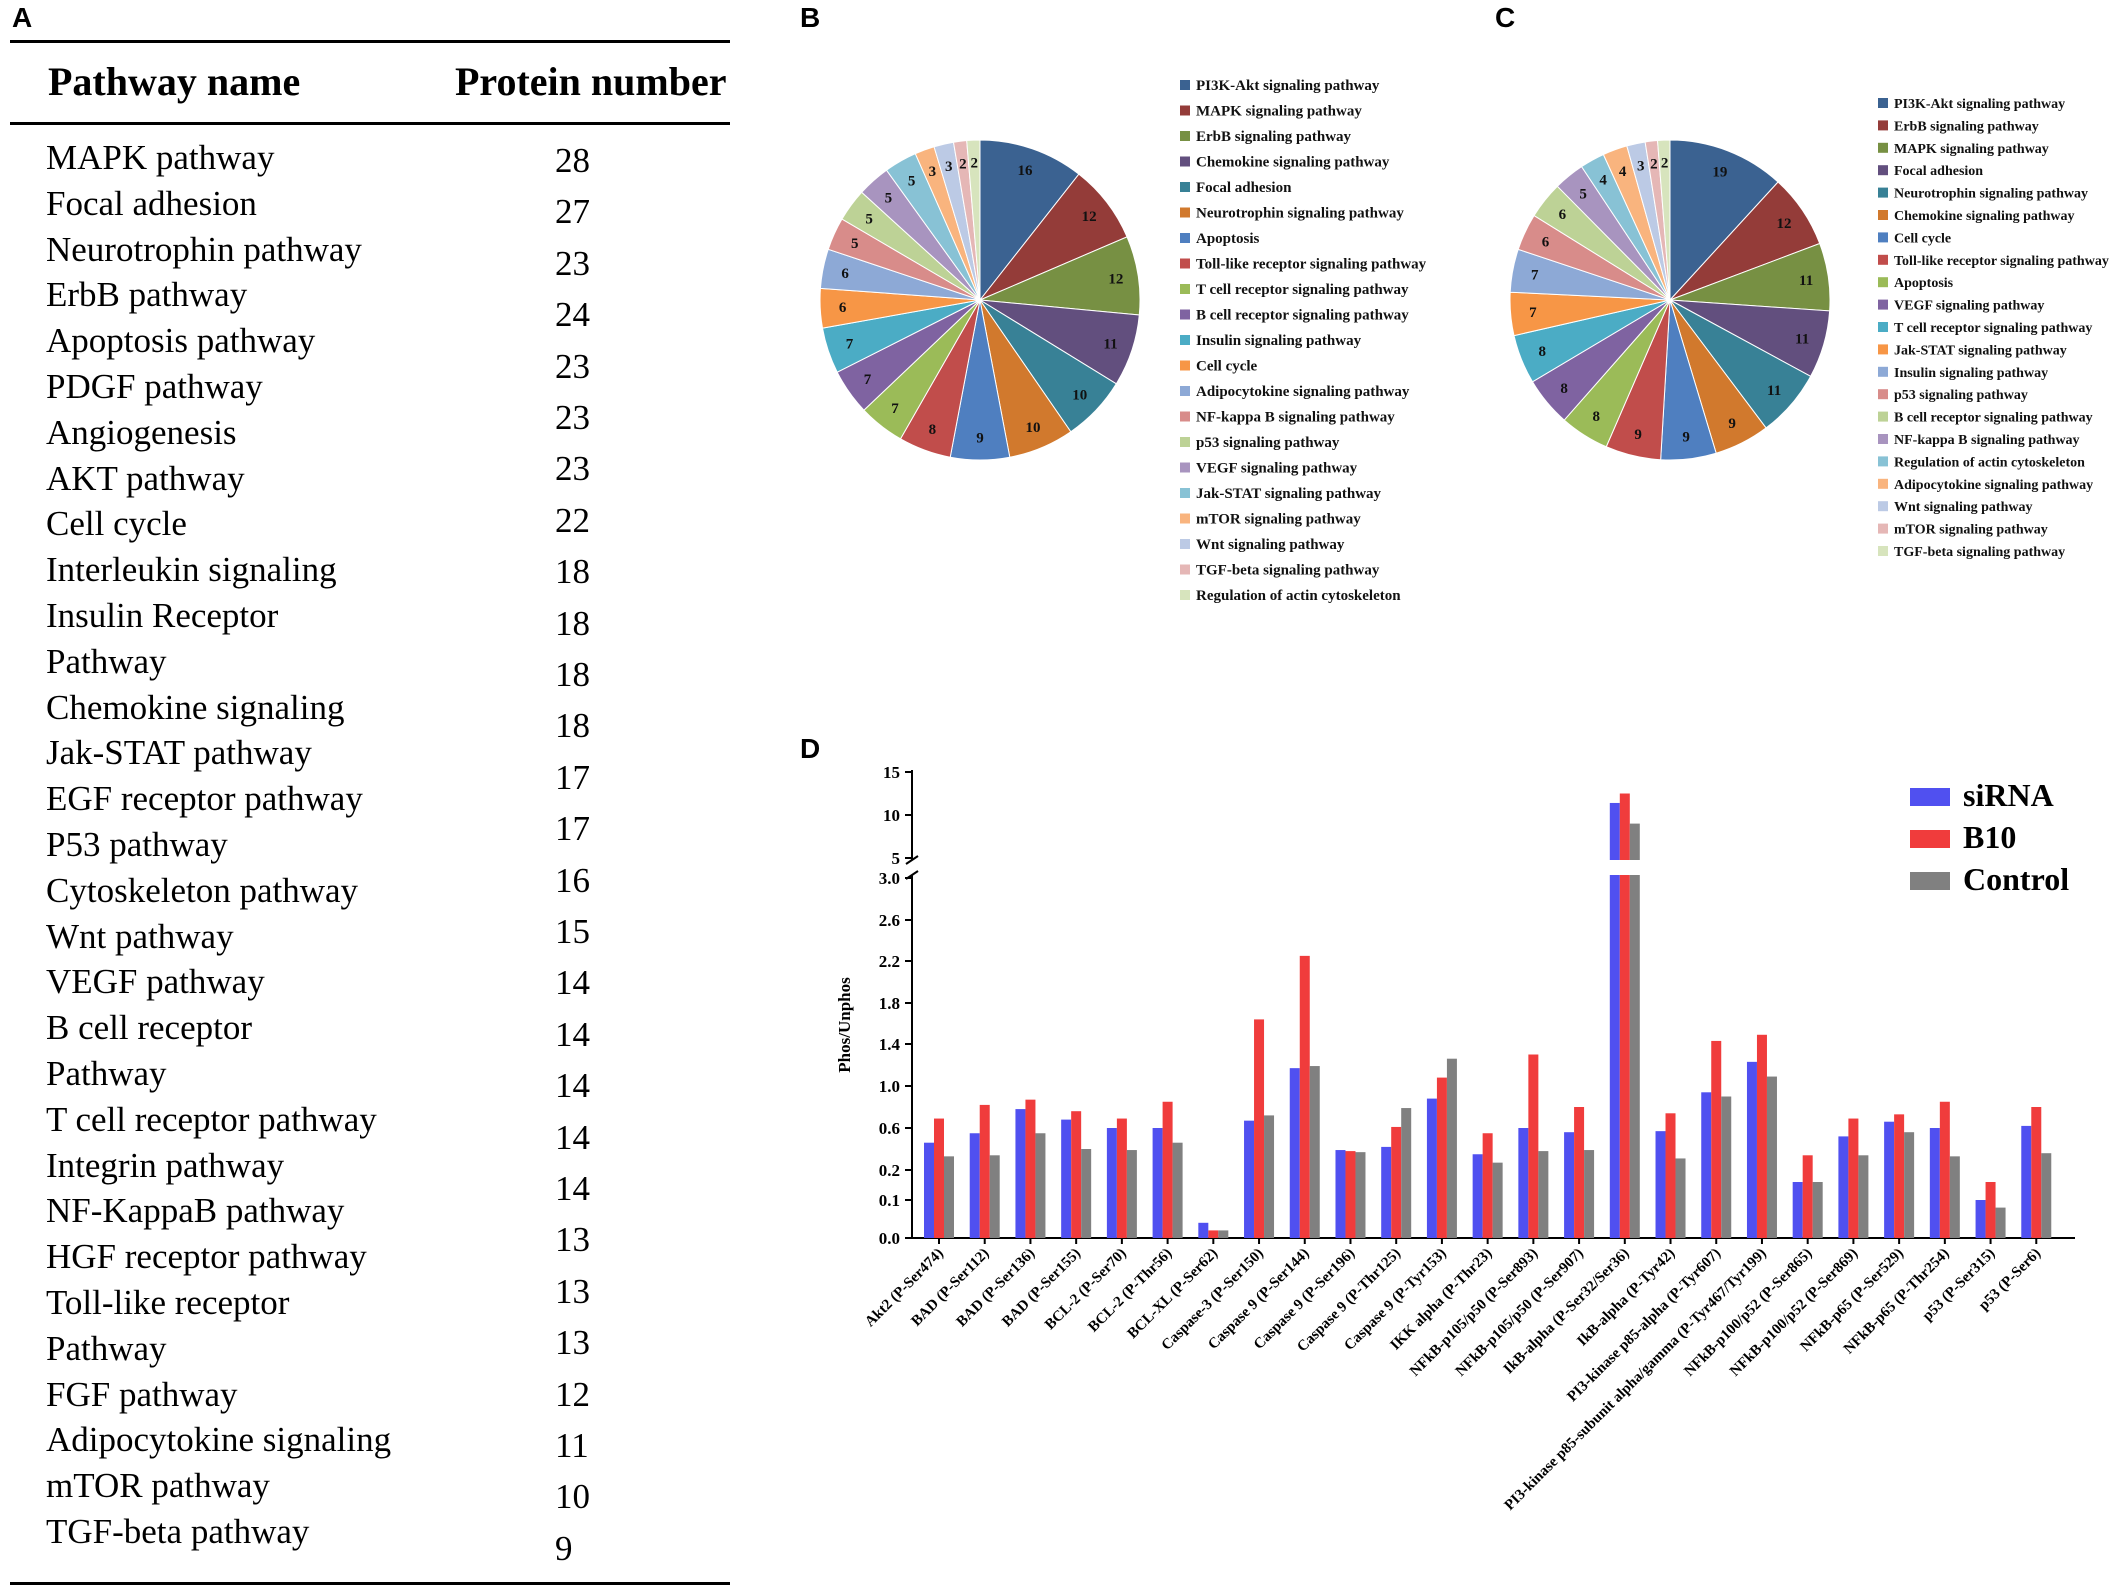 Image resolution: width=2128 pixels, height=1589 pixels. Describe the element at coordinates (1971, 530) in the screenshot. I see `legend-label: mTOR signaling pathway` at that location.